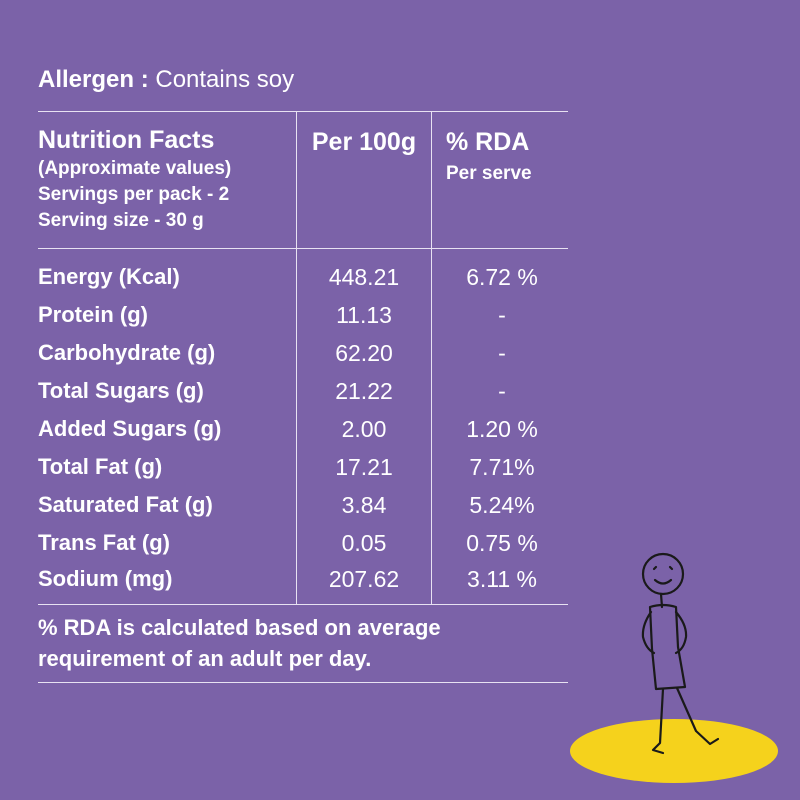  What do you see at coordinates (225, 79) in the screenshot?
I see `allergen-value: Contains soy` at bounding box center [225, 79].